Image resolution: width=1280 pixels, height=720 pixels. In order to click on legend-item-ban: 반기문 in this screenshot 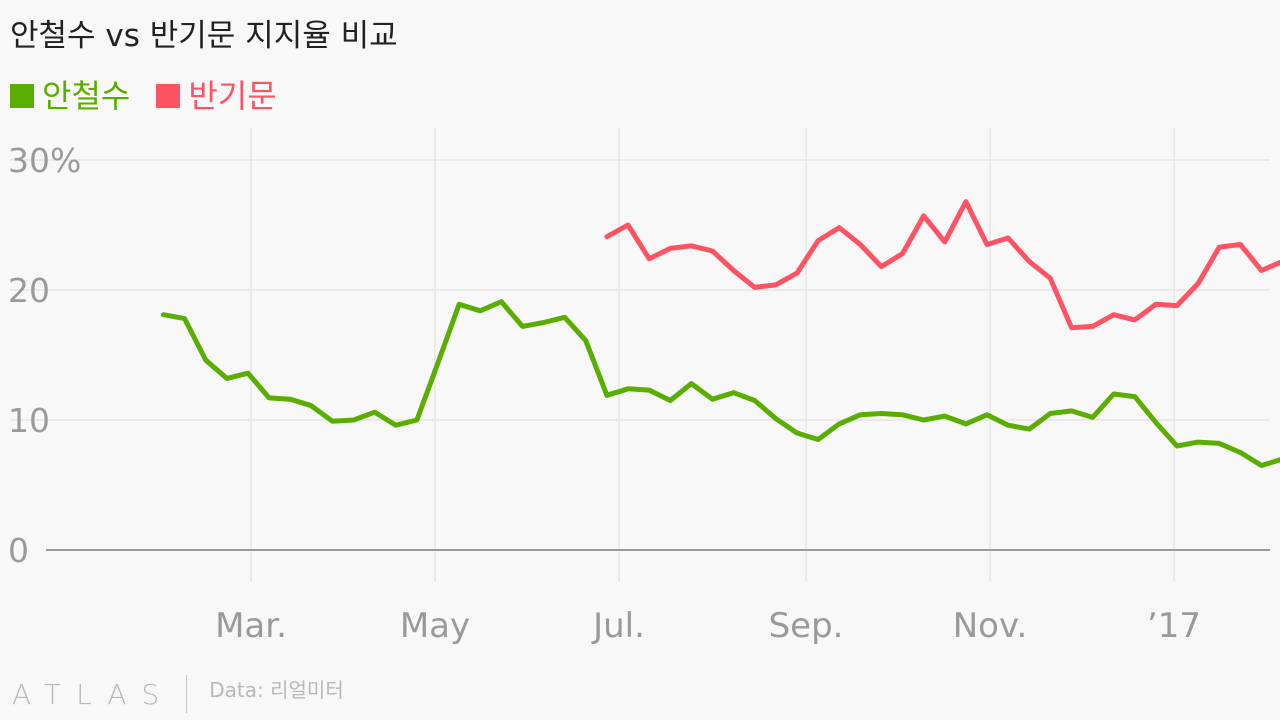, I will do `click(216, 96)`.